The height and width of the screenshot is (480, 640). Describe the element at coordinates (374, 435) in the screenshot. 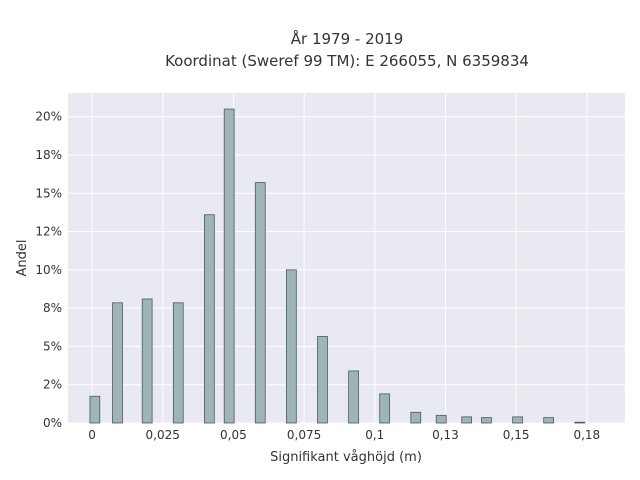

I see `x-tick-label: 0,1` at that location.